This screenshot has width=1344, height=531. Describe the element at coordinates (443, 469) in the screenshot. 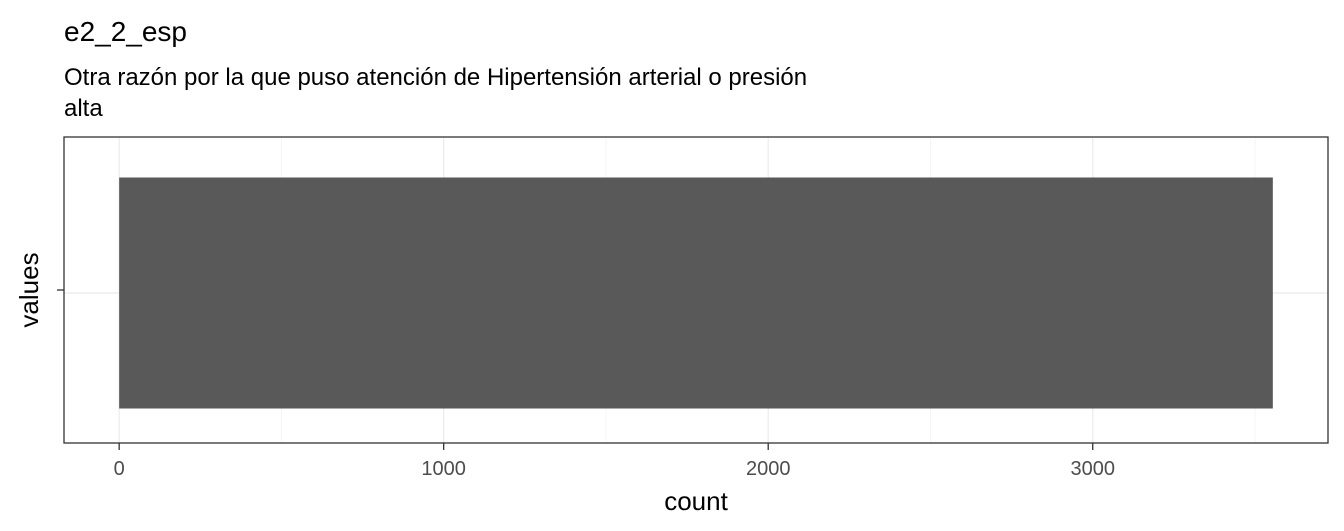

I see `x-tick-label: 1000` at that location.